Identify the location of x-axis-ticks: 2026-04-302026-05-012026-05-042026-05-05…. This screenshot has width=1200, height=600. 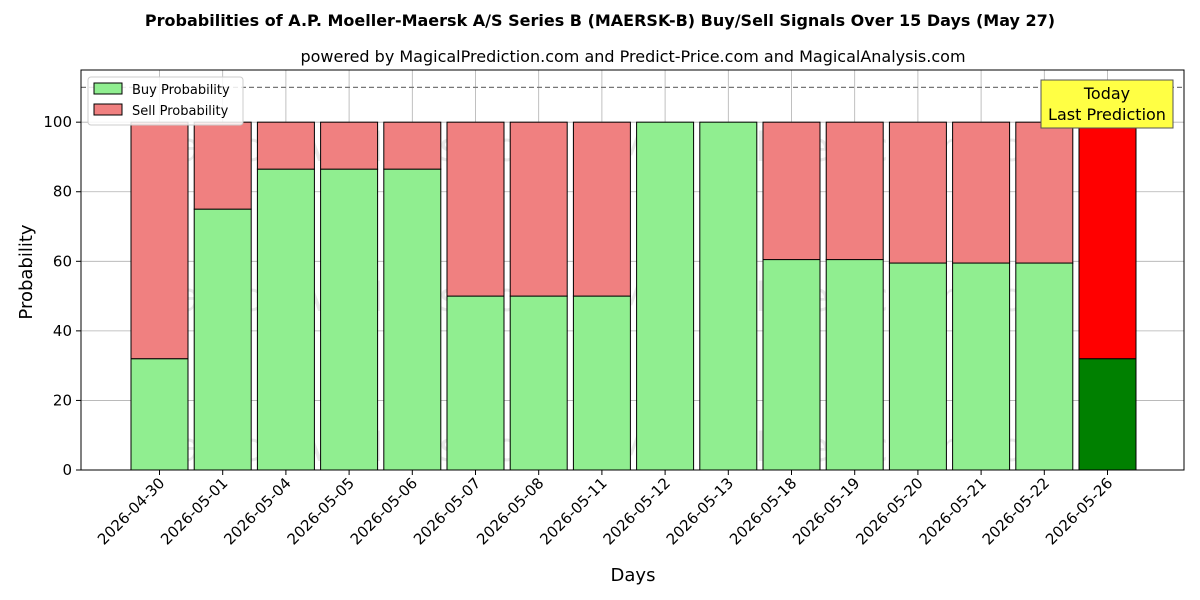
(605, 509).